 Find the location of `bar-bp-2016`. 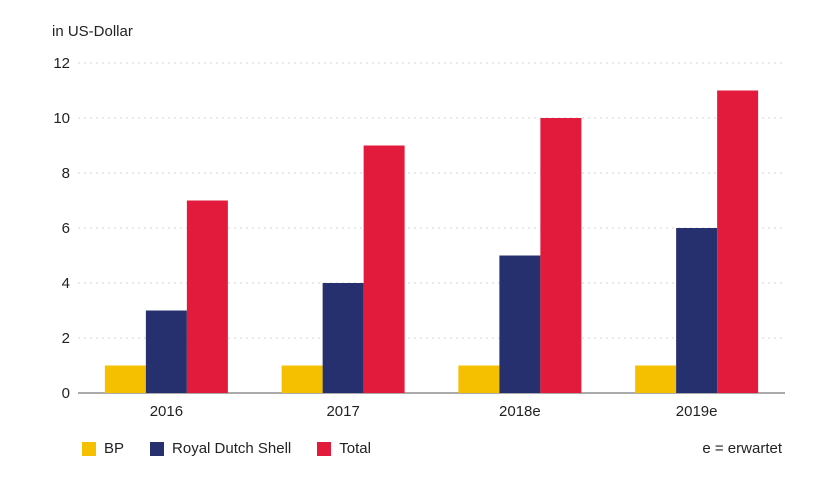

bar-bp-2016 is located at coordinates (125, 379).